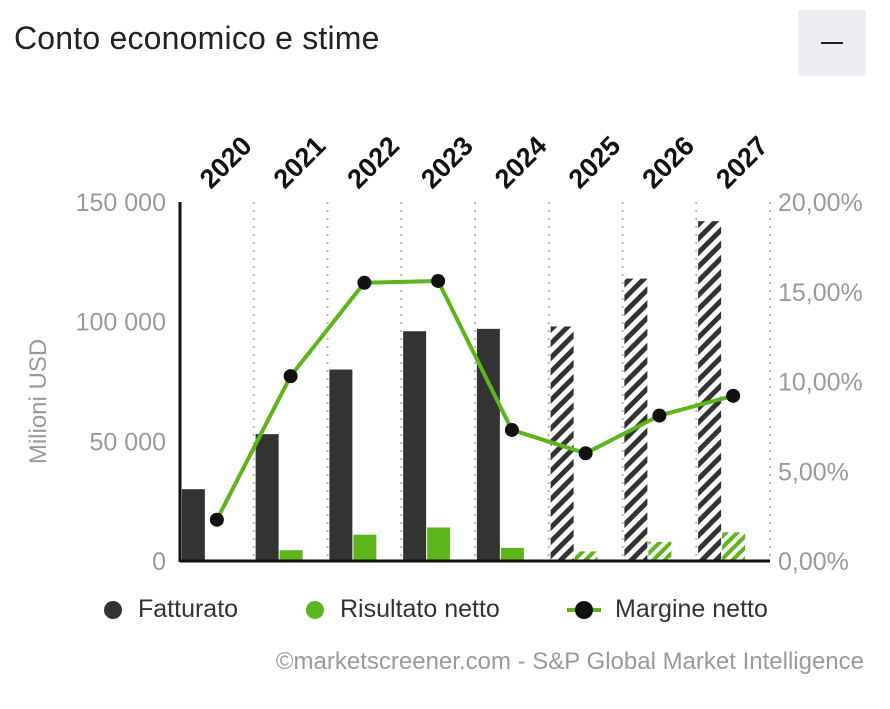 Image resolution: width=890 pixels, height=709 pixels. I want to click on year-label: 2024, so click(521, 163).